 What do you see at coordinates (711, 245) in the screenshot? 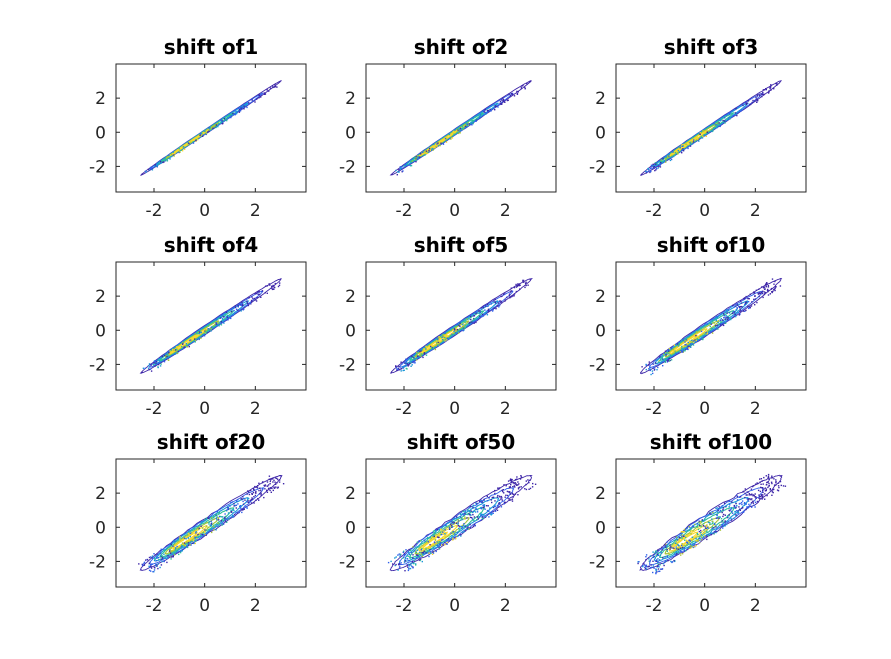
I see `panel-title: shift of10` at bounding box center [711, 245].